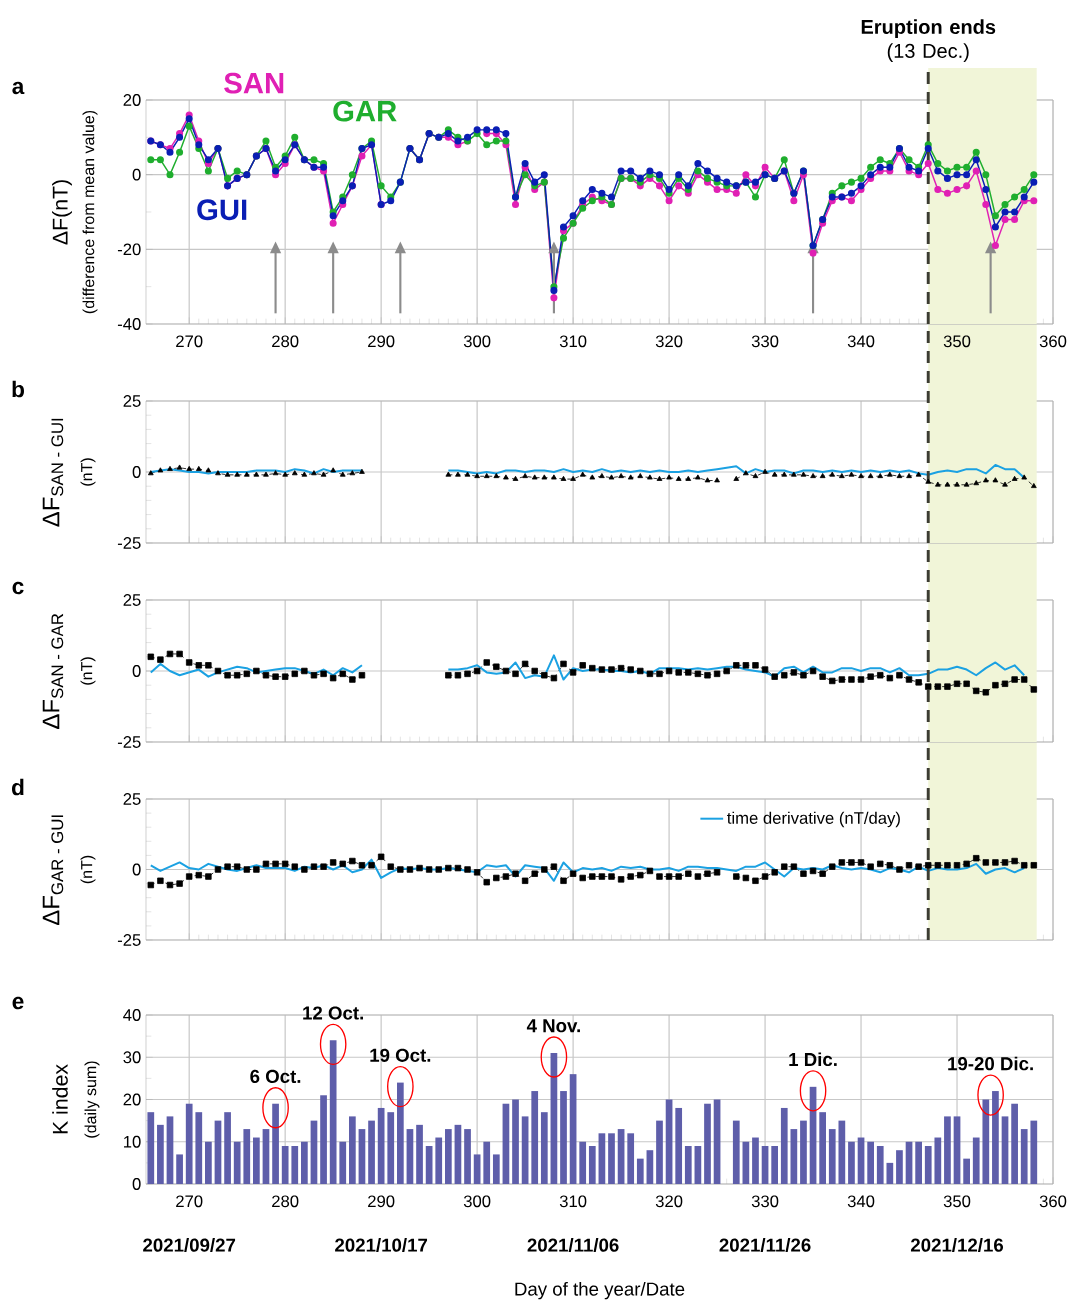 The width and height of the screenshot is (1070, 1303). I want to click on x-axis-title: Day of the year/Date, so click(600, 1290).